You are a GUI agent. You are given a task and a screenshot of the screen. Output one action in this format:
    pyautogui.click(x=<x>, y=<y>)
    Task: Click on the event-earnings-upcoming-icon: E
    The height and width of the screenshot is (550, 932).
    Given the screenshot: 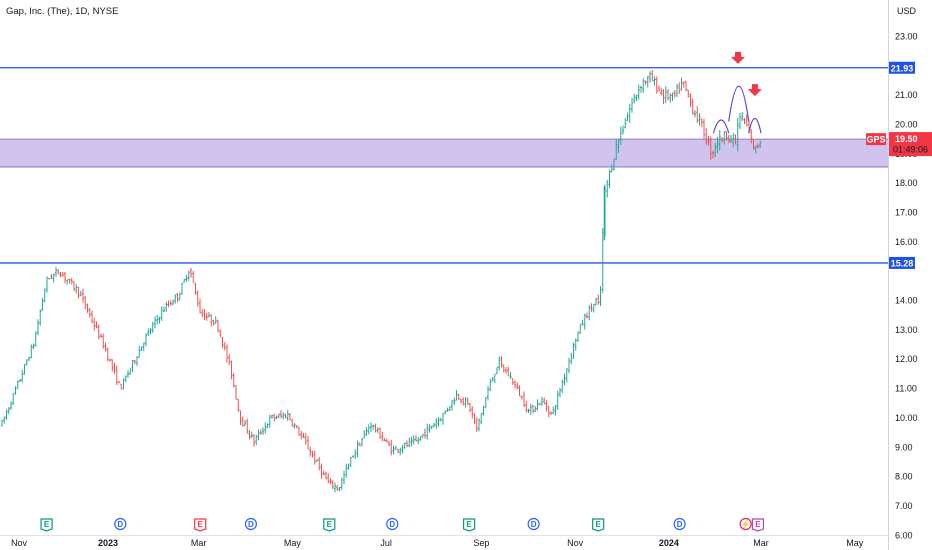 What is the action you would take?
    pyautogui.click(x=758, y=525)
    